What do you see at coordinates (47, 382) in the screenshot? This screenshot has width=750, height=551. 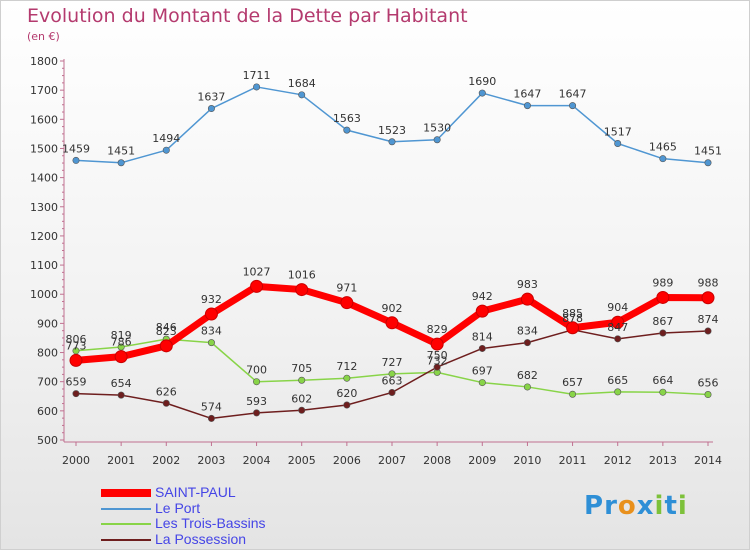 I see `y-tick-label: 700` at bounding box center [47, 382].